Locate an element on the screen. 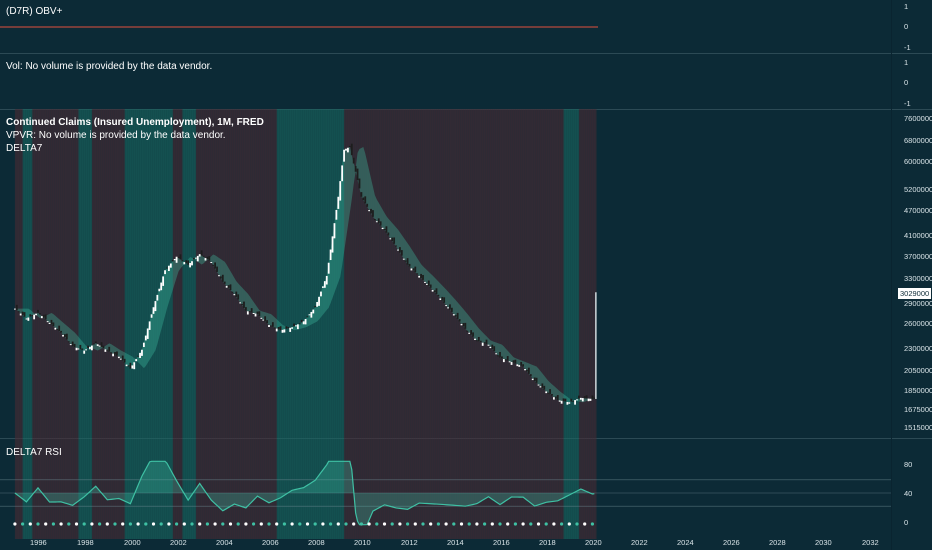  vol-tick: 1 is located at coordinates (906, 62).